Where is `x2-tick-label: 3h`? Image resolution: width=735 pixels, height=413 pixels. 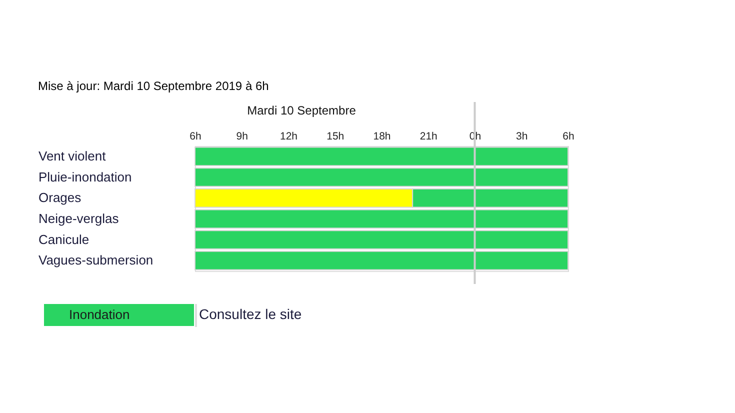 x2-tick-label: 3h is located at coordinates (522, 136).